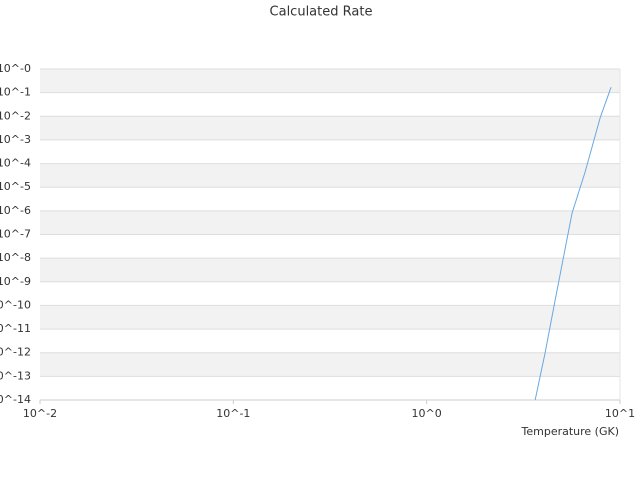  What do you see at coordinates (15, 68) in the screenshot?
I see `y-tick-label: 10^-0` at bounding box center [15, 68].